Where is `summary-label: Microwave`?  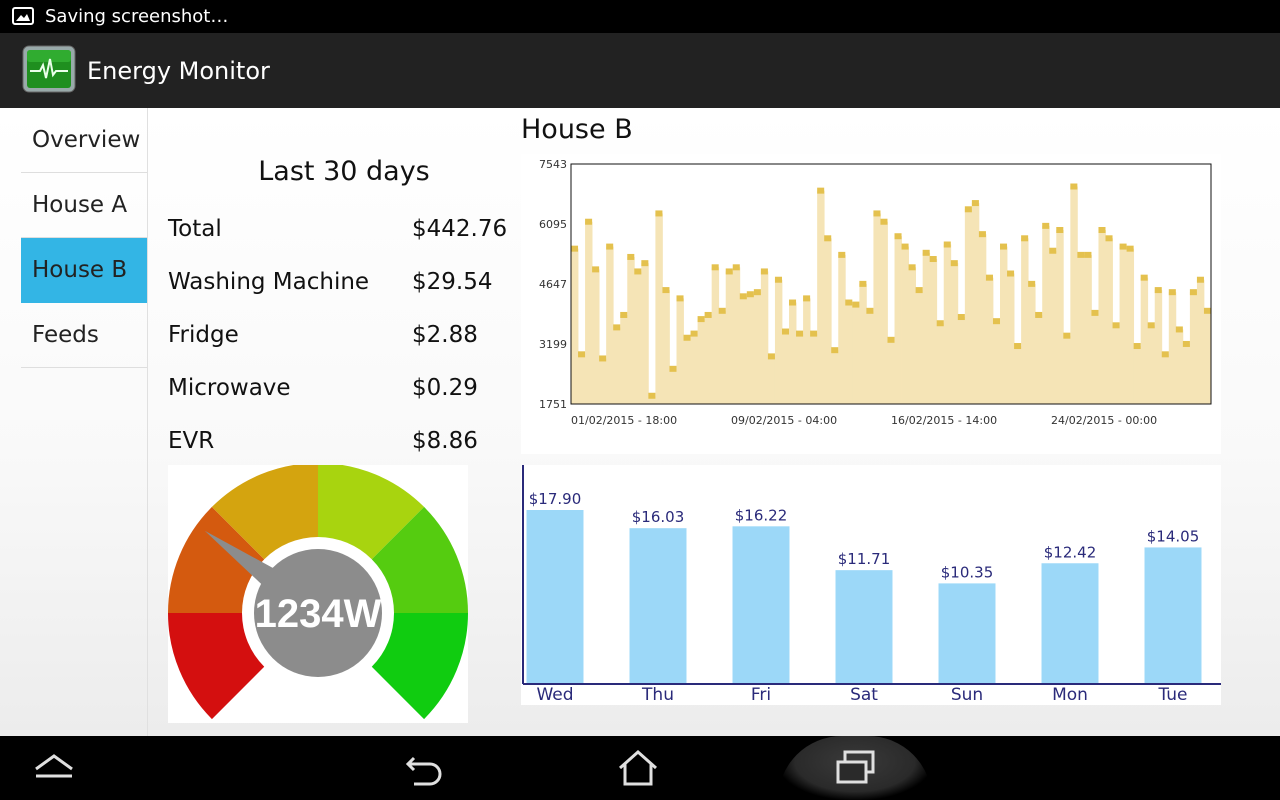 summary-label: Microwave is located at coordinates (229, 388).